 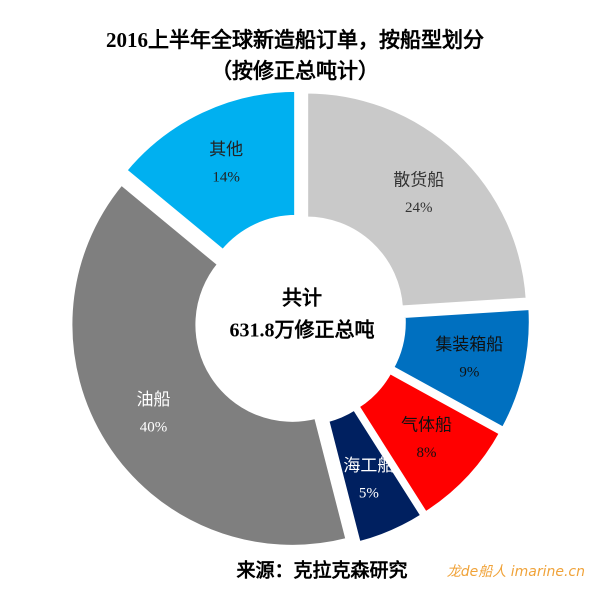 I want to click on chart-title: 2016上半年全球新造船订单，按船型划分, so click(x=295, y=40).